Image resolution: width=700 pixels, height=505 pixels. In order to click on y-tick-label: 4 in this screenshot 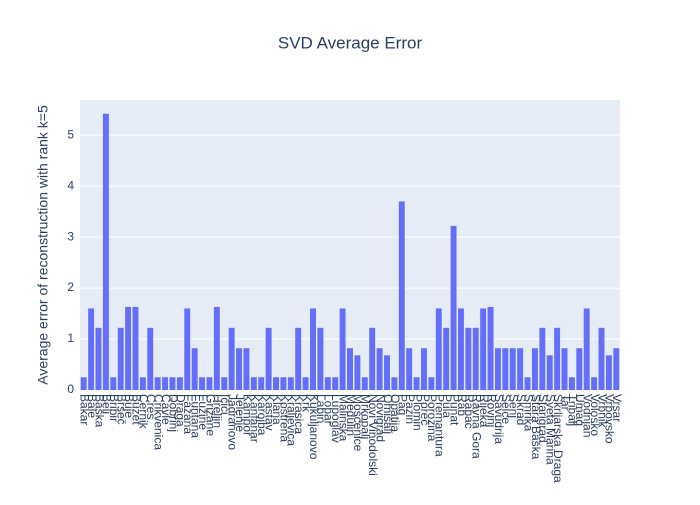, I will do `click(70, 185)`.